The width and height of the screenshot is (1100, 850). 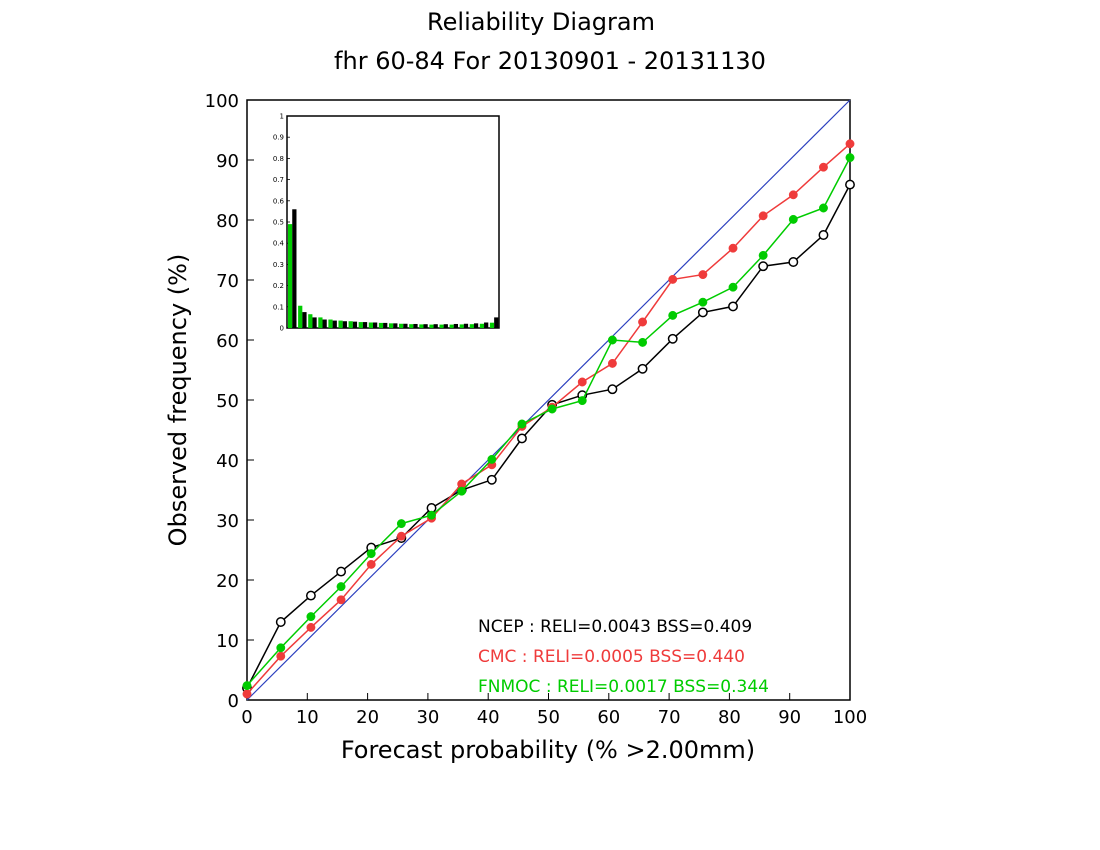 What do you see at coordinates (427, 717) in the screenshot?
I see `x-tick-label: 30` at bounding box center [427, 717].